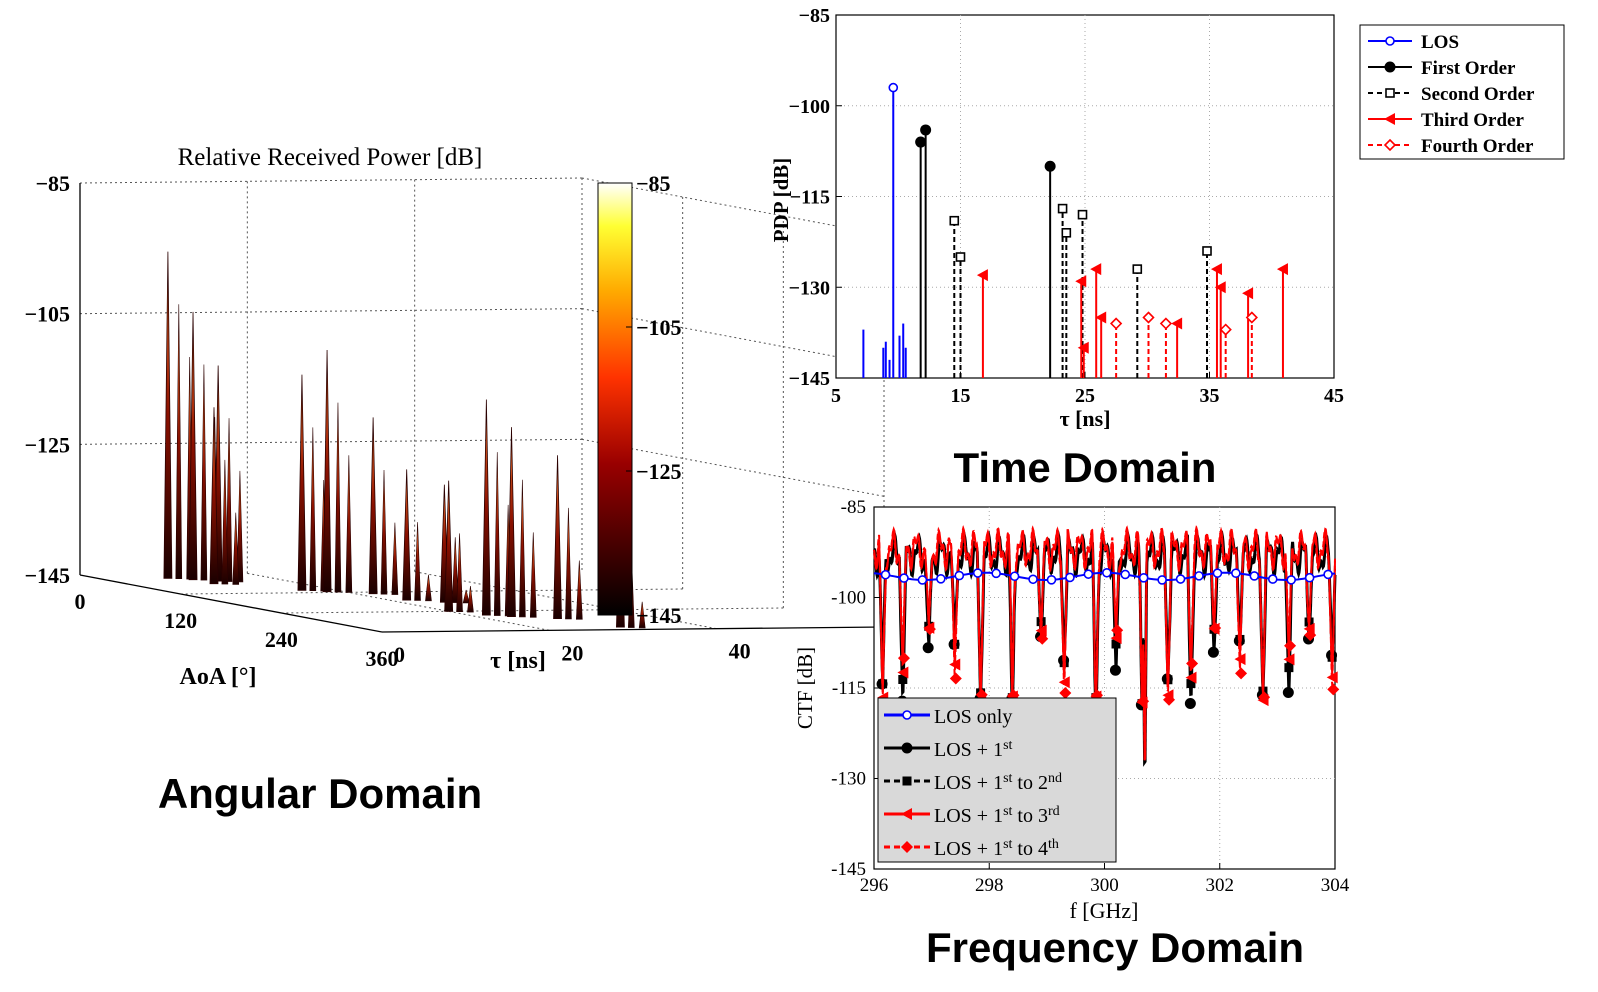 This screenshot has height=992, width=1598. I want to click on time-legend-label: Third Order, so click(1472, 120).